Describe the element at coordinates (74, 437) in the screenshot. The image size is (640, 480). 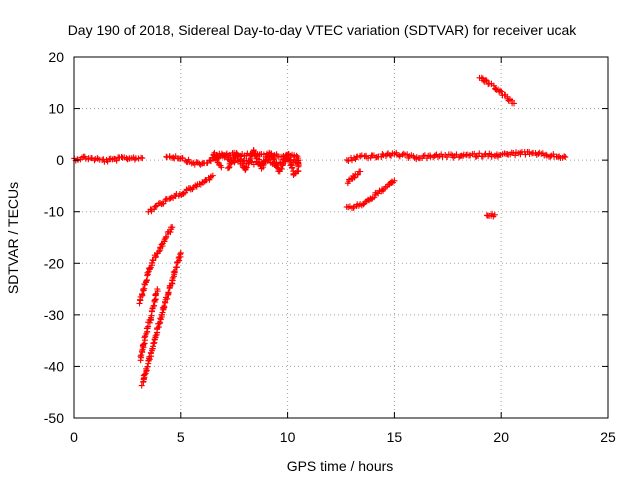
I see `x-tick-label: 0` at that location.